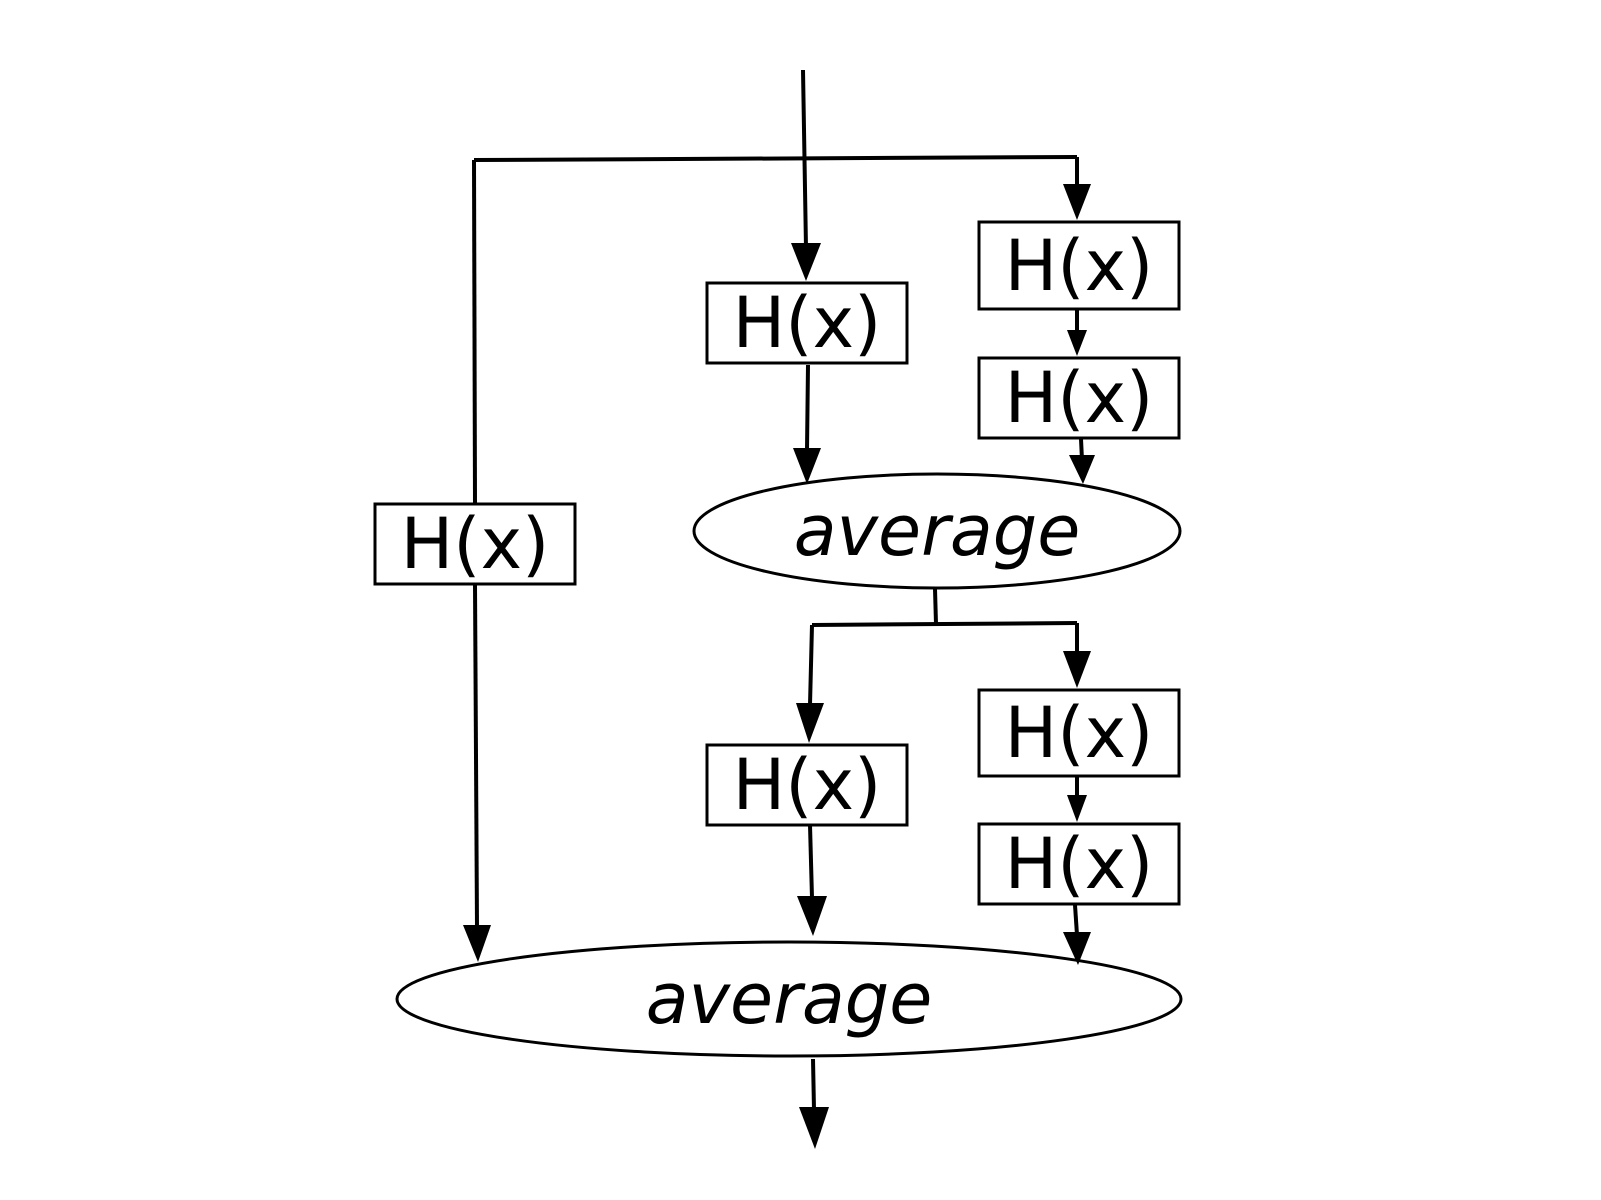  What do you see at coordinates (812, 916) in the screenshot?
I see `arrowhead-average-2-middle` at bounding box center [812, 916].